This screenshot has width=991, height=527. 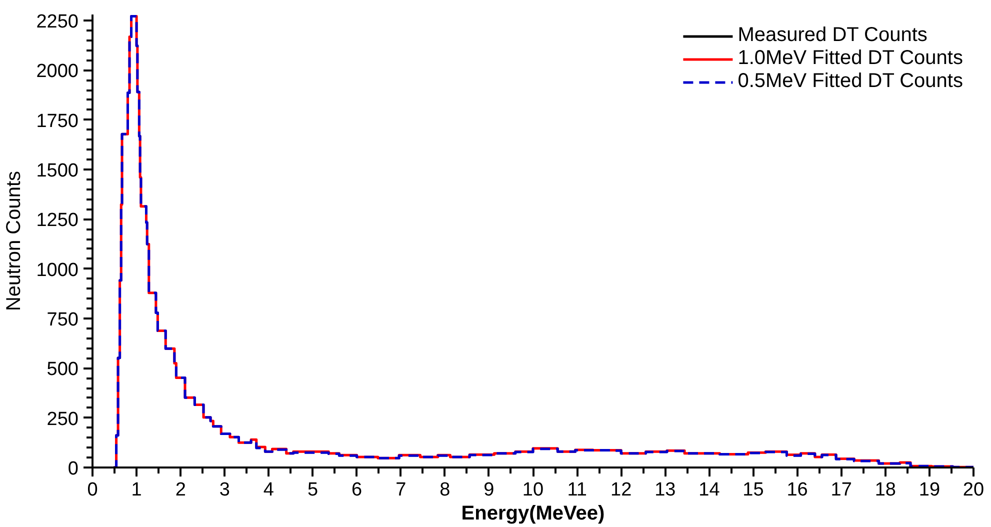 I want to click on x-tick-label: 2, so click(x=180, y=490).